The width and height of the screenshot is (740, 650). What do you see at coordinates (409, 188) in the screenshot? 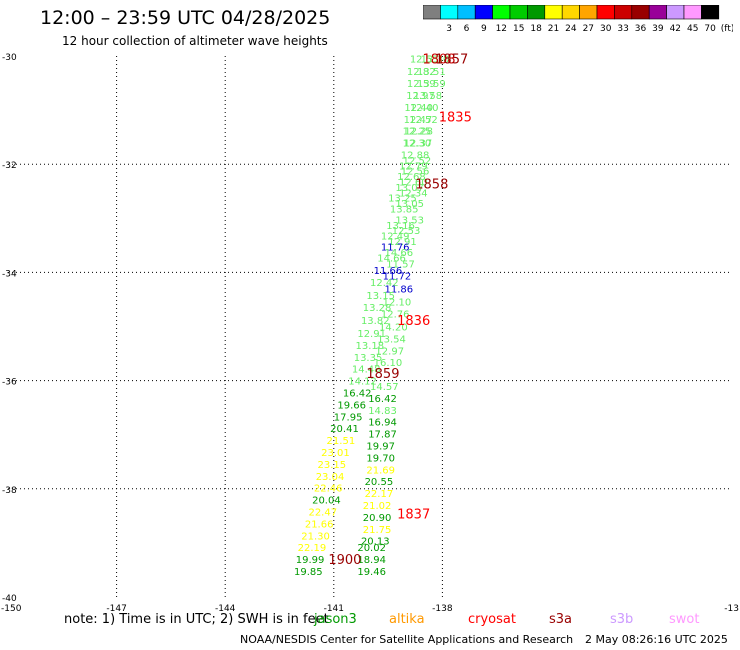
I see `wave-height-label: 13.07` at bounding box center [409, 188].